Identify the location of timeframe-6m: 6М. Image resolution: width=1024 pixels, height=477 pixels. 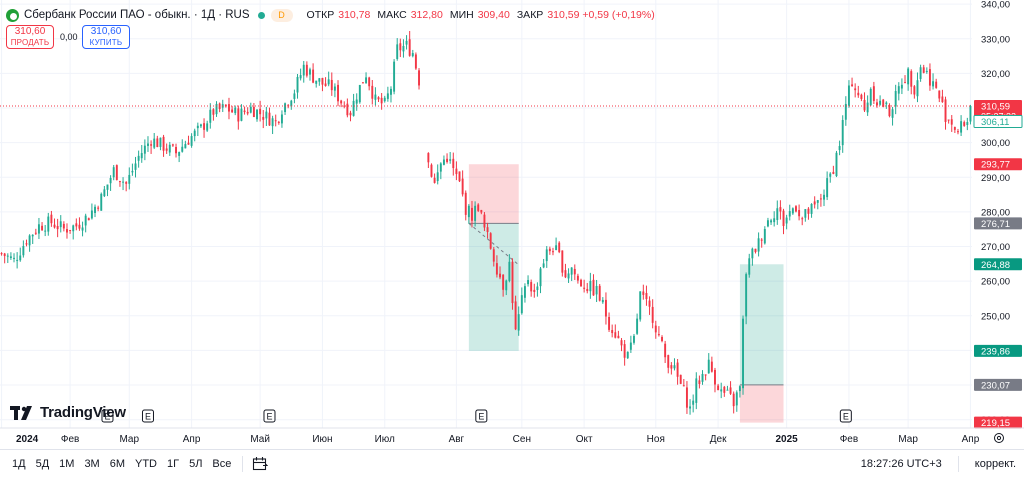
(117, 463).